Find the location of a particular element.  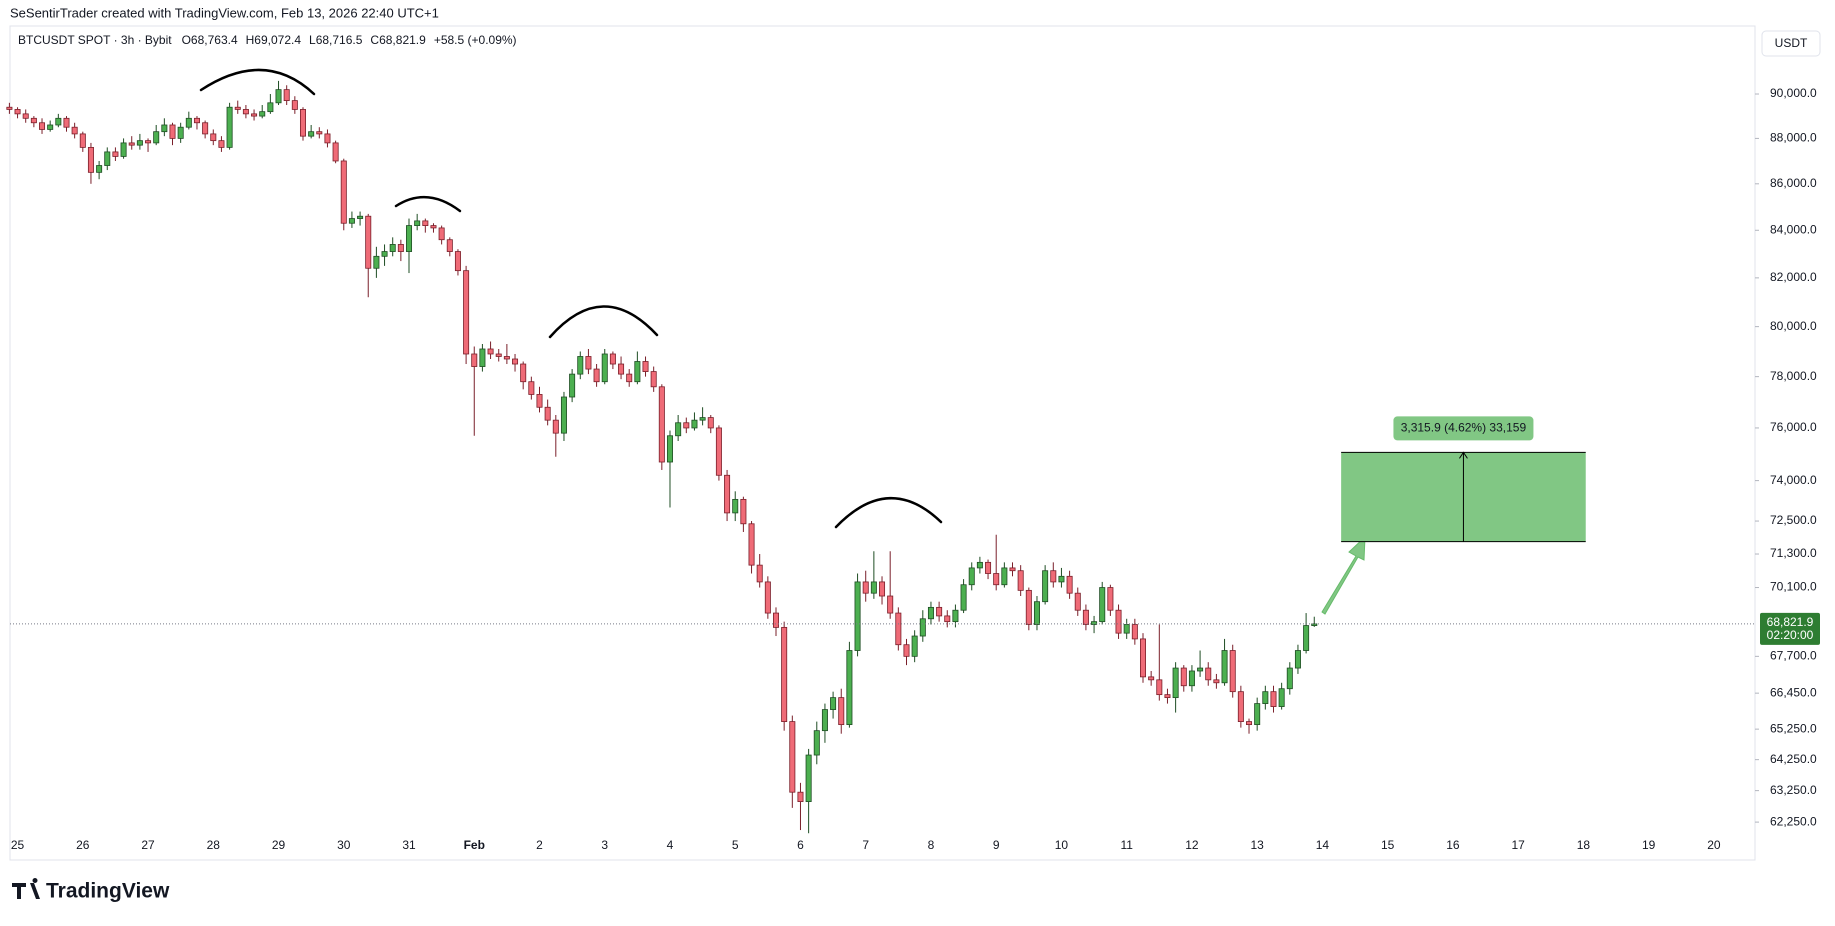

x-tick-label: 25 is located at coordinates (18, 845).